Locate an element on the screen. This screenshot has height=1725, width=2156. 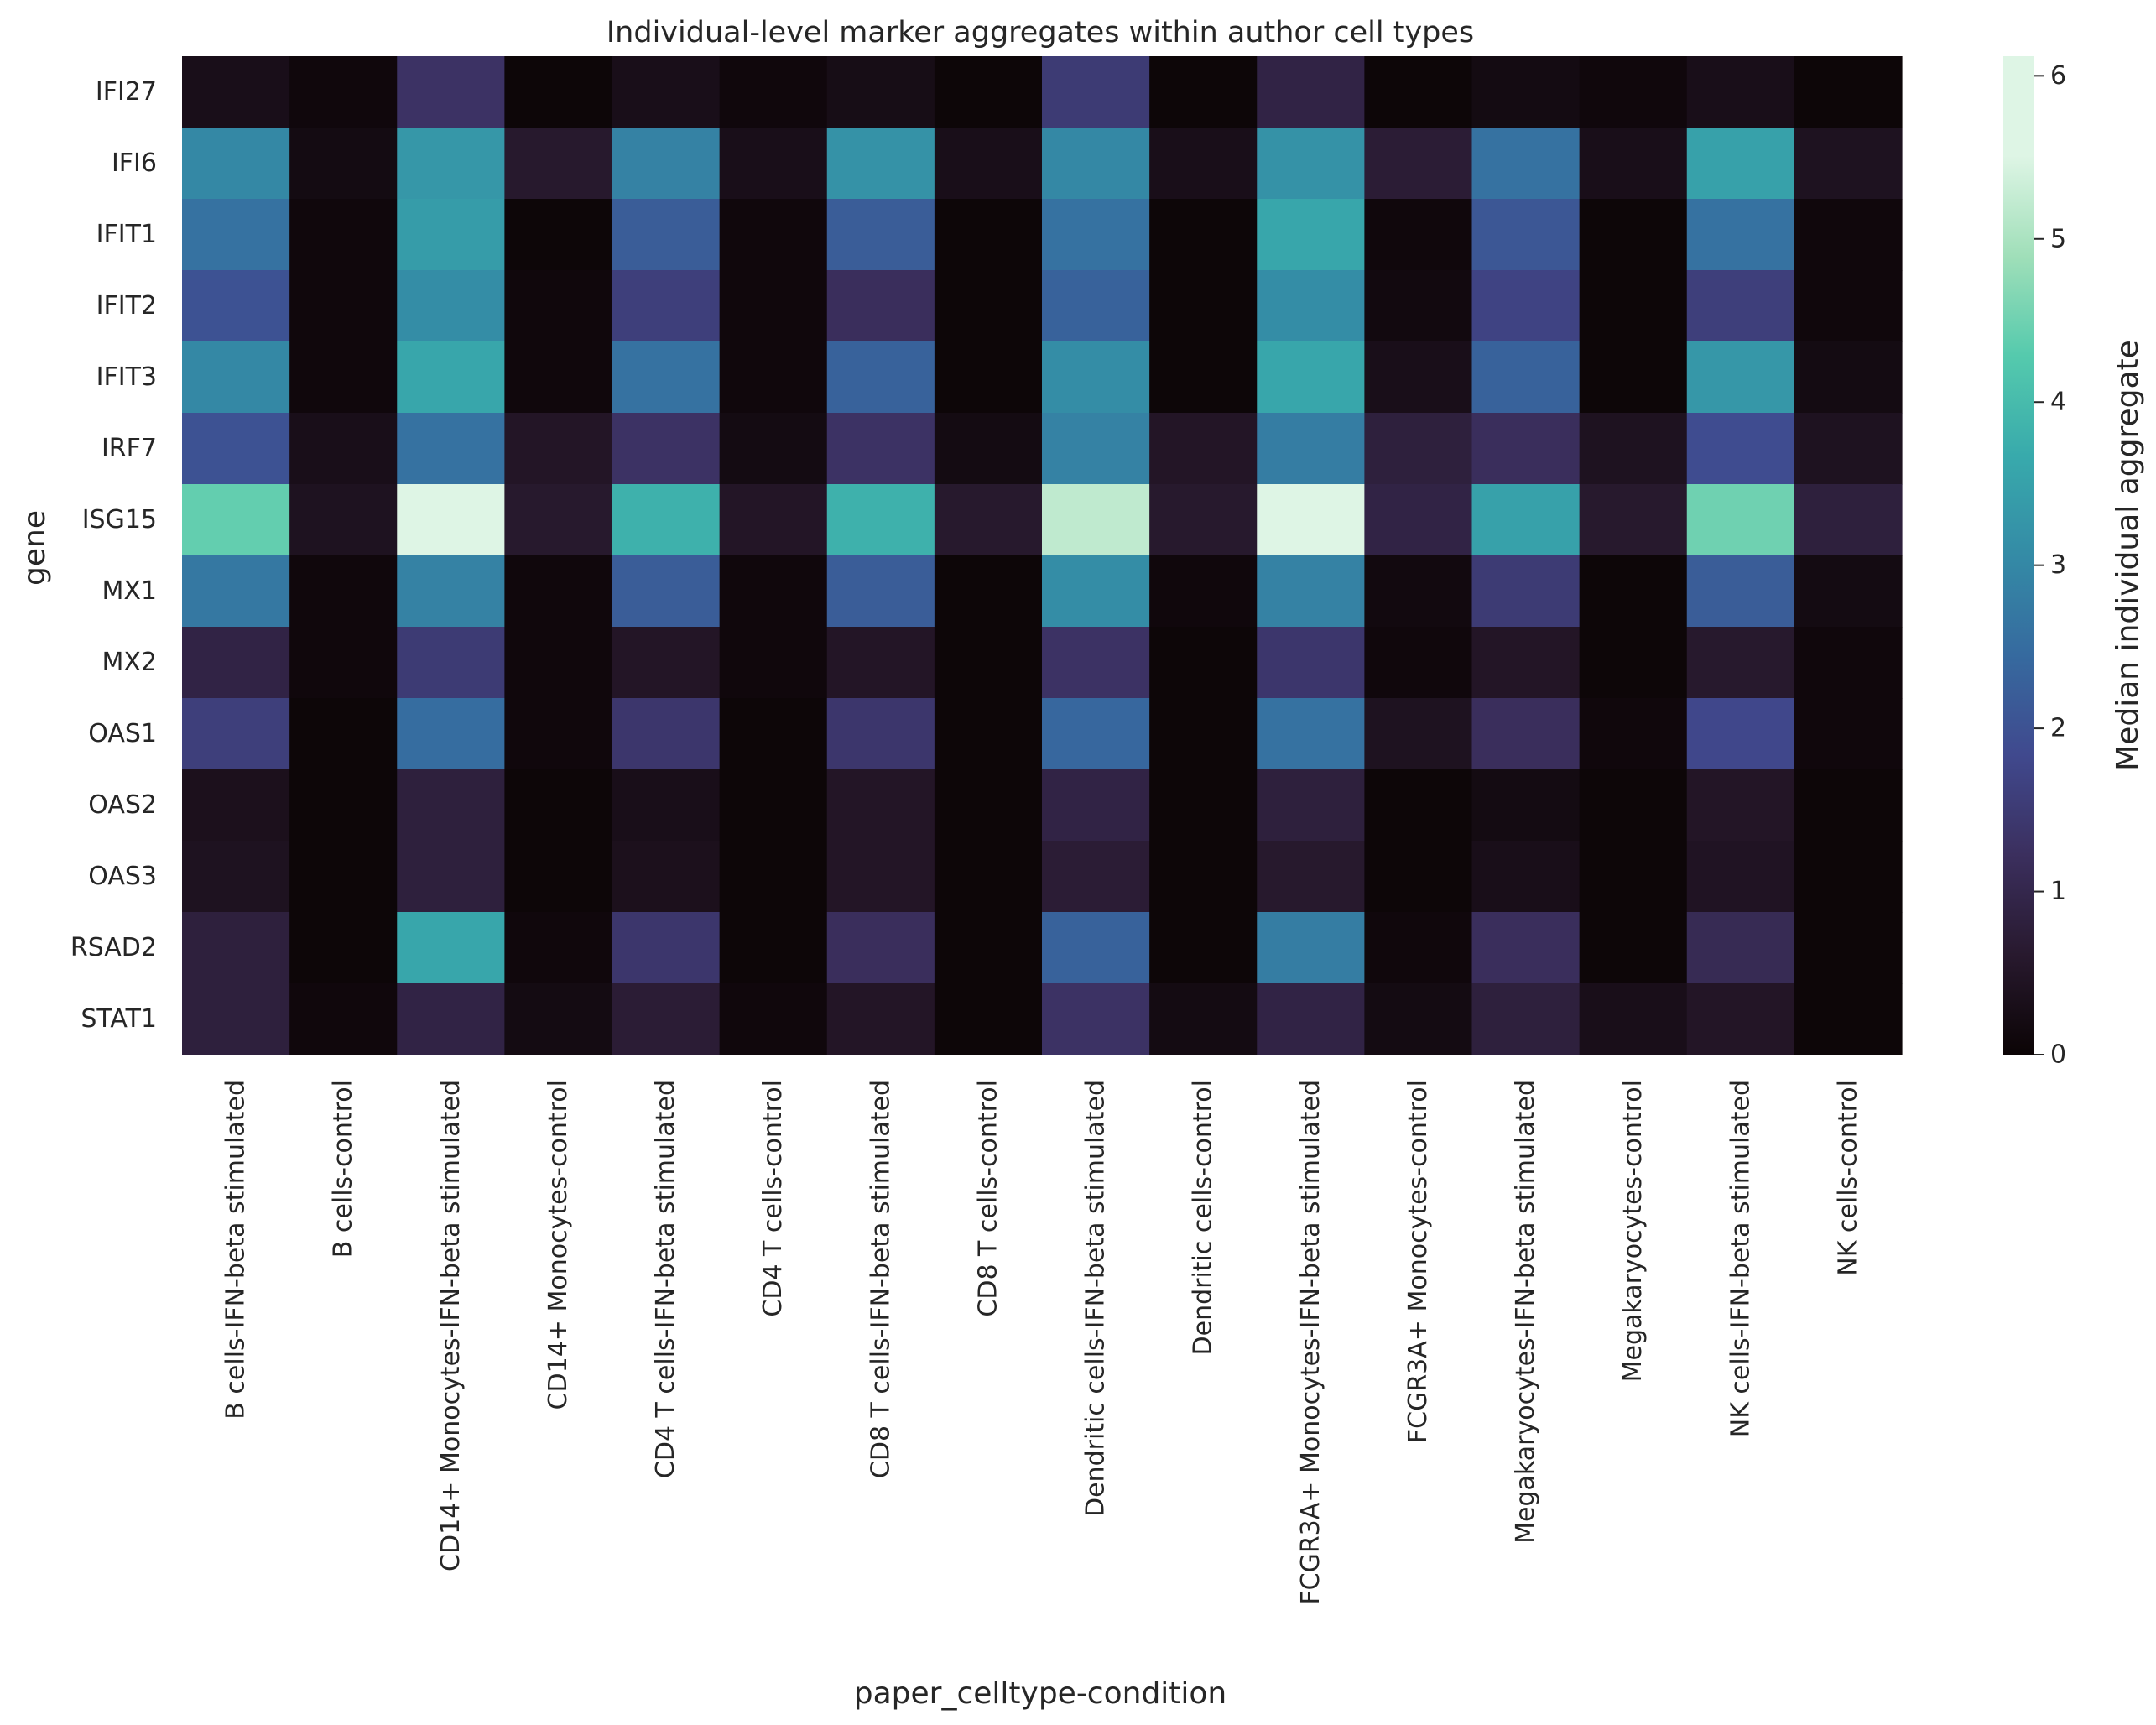
x-axis-label: paper_celltype-condition is located at coordinates (1040, 1694).